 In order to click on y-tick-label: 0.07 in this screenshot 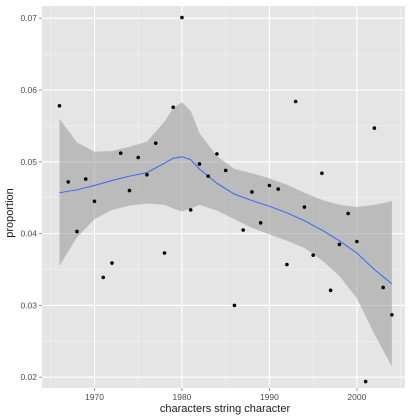, I will do `click(28, 18)`.